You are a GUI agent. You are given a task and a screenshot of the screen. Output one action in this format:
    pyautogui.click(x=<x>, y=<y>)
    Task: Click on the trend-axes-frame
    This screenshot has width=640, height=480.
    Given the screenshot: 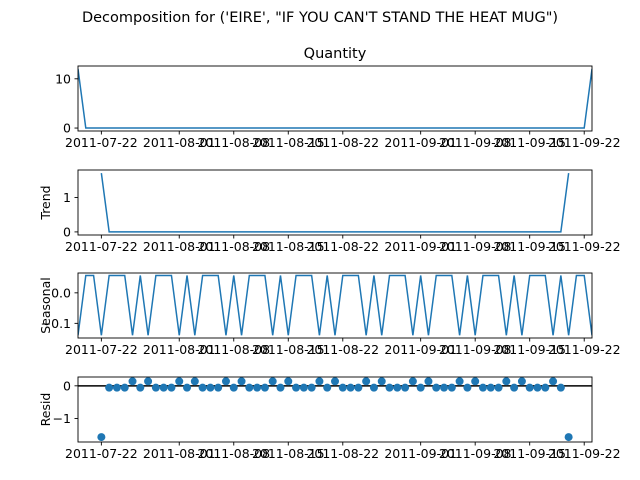 What is the action you would take?
    pyautogui.click(x=335, y=202)
    